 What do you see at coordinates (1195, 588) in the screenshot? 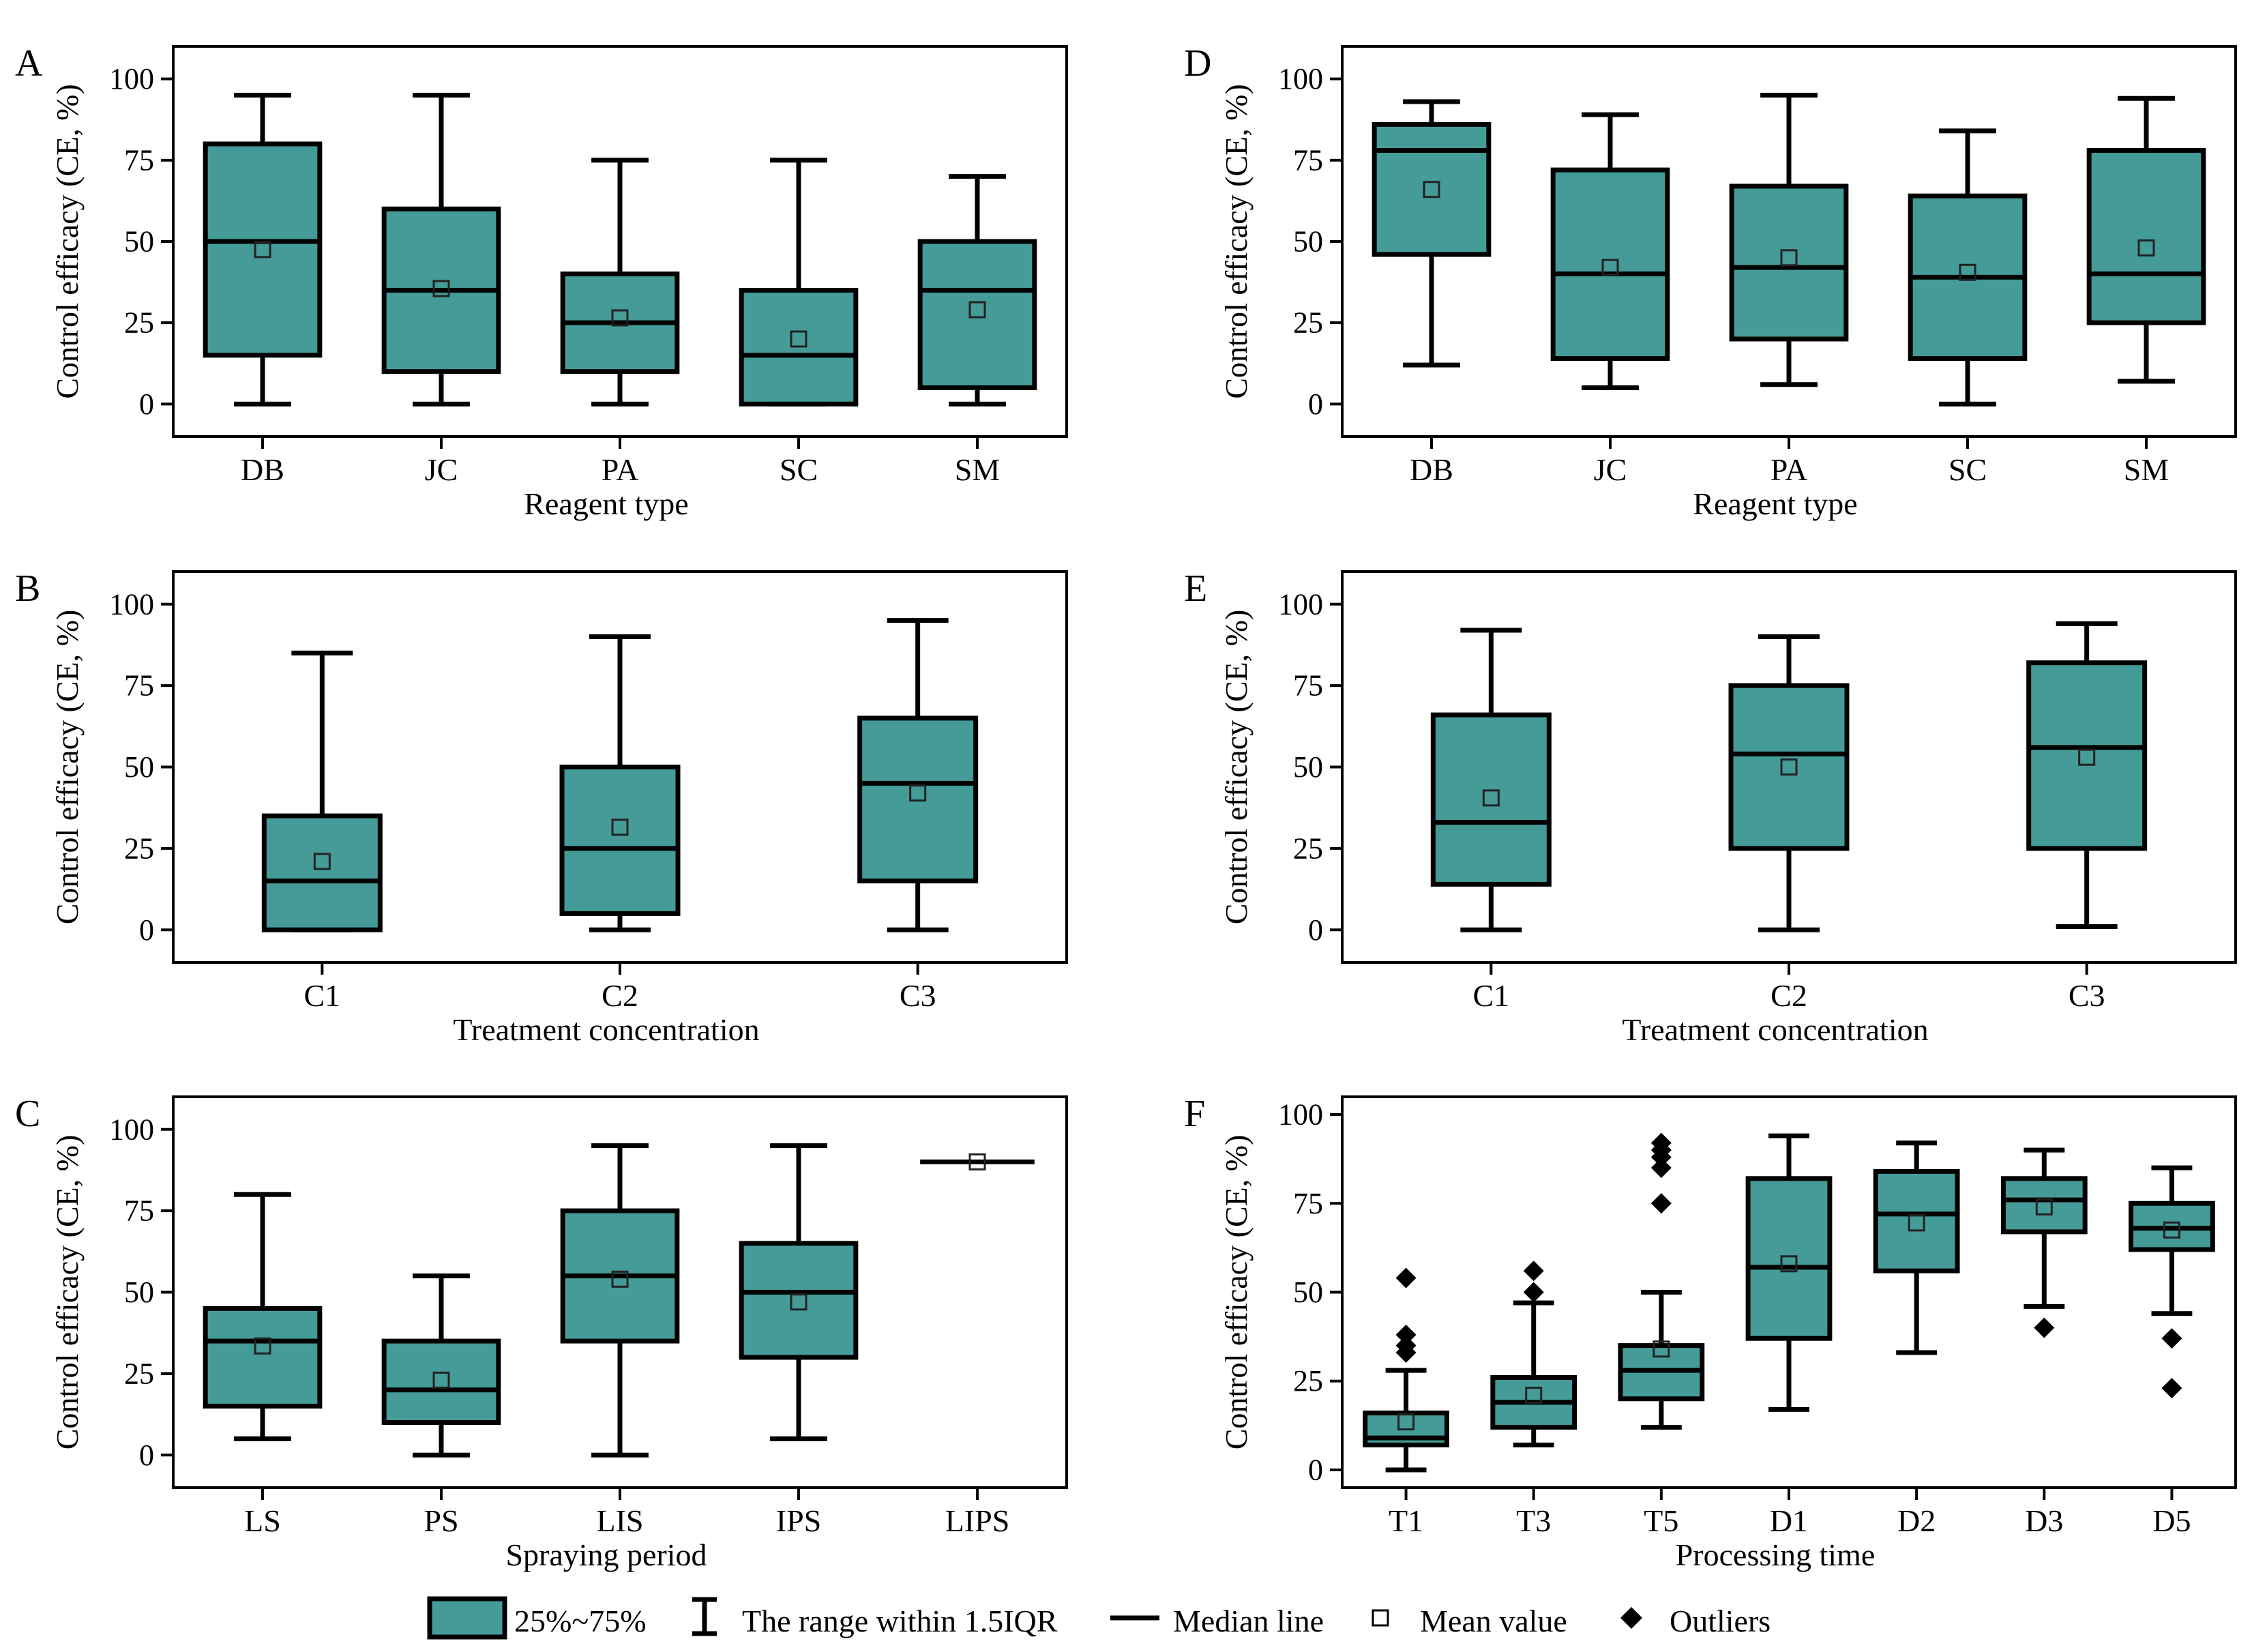
I see `panel-letter: E` at bounding box center [1195, 588].